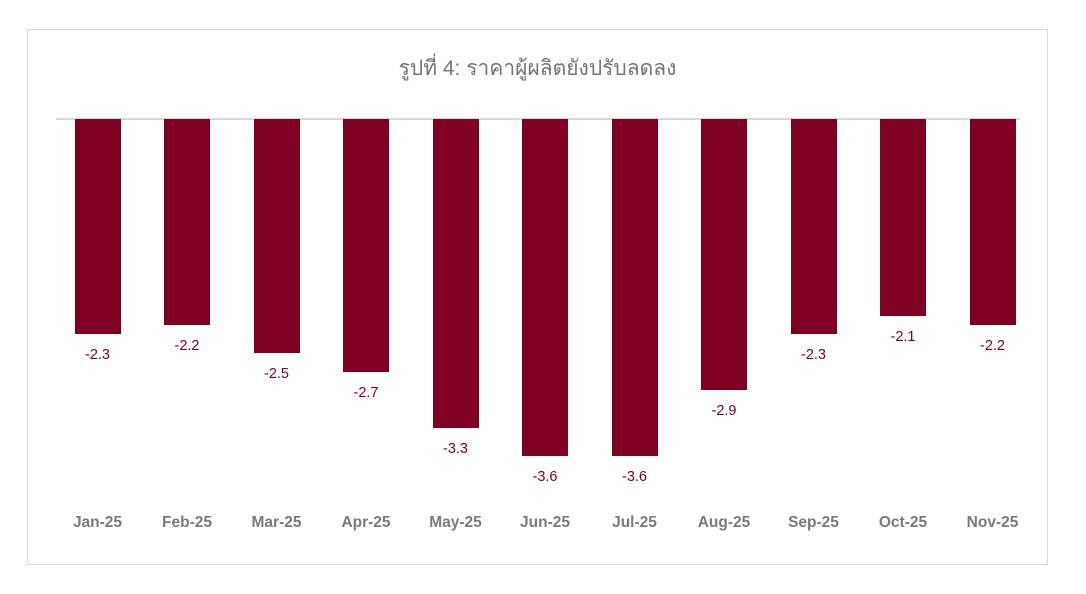 This screenshot has height=594, width=1086. I want to click on x-axis-label: Jun-25, so click(545, 522).